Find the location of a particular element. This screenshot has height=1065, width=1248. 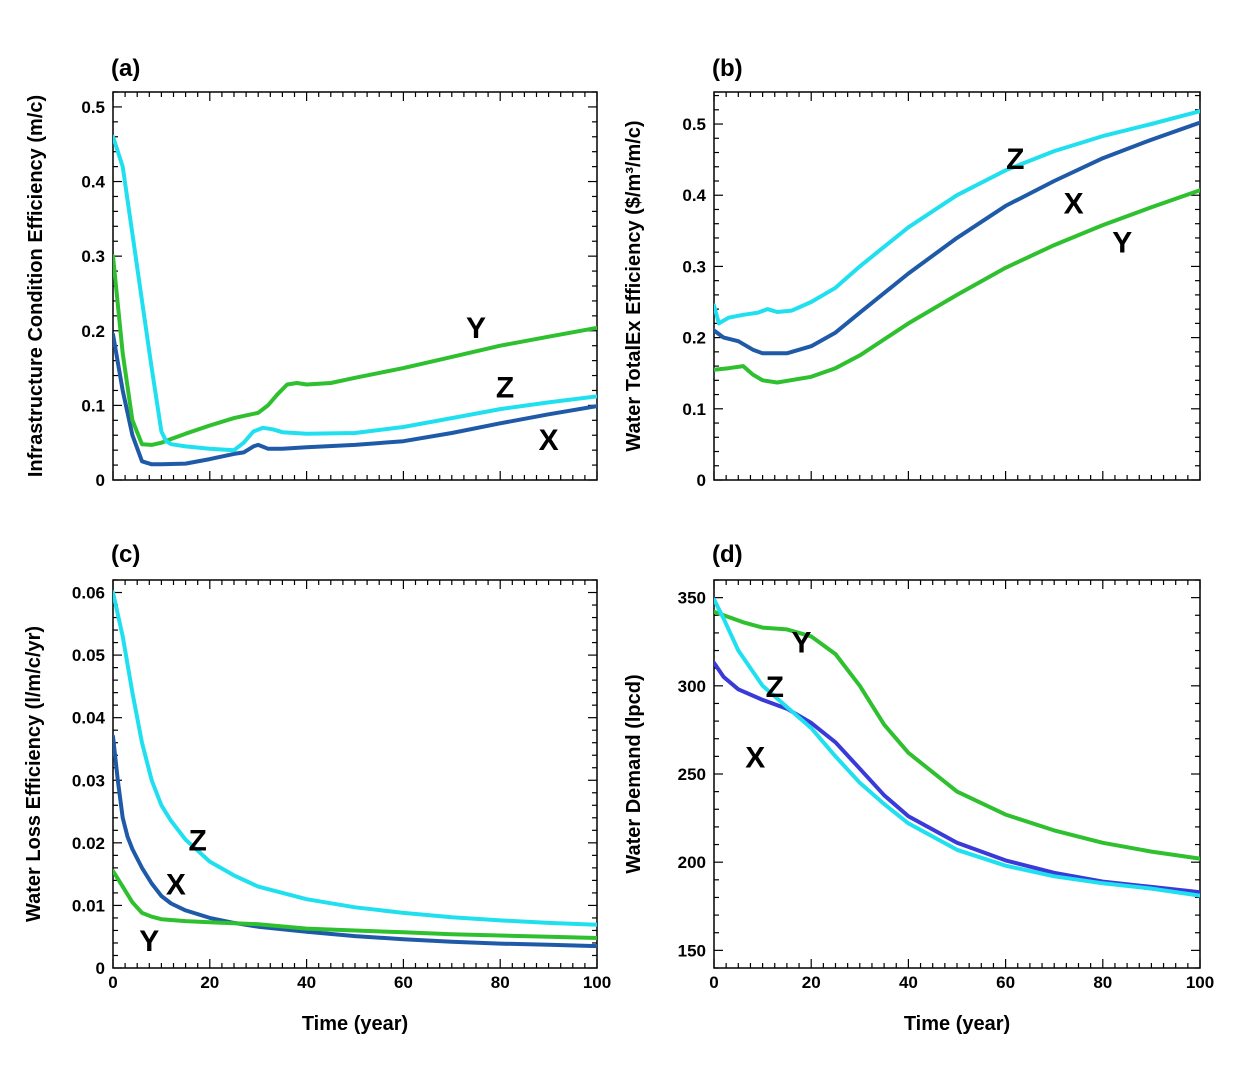

y-axis-title: Water TotalEx Efficiency ($/m³/m/c) is located at coordinates (634, 285).